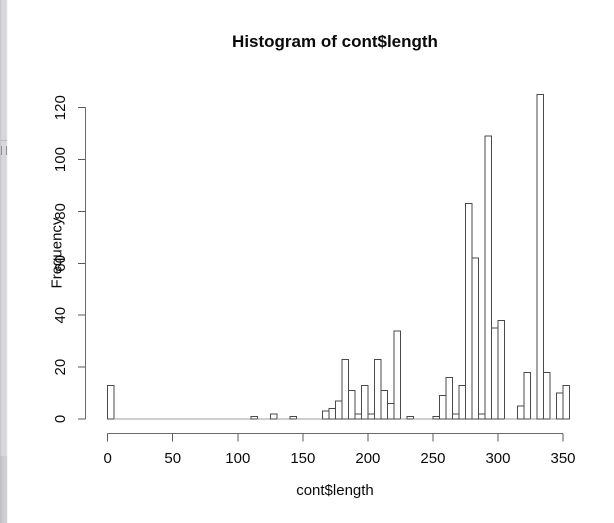 This screenshot has width=614, height=523. I want to click on y-tick-label: 120, so click(60, 107).